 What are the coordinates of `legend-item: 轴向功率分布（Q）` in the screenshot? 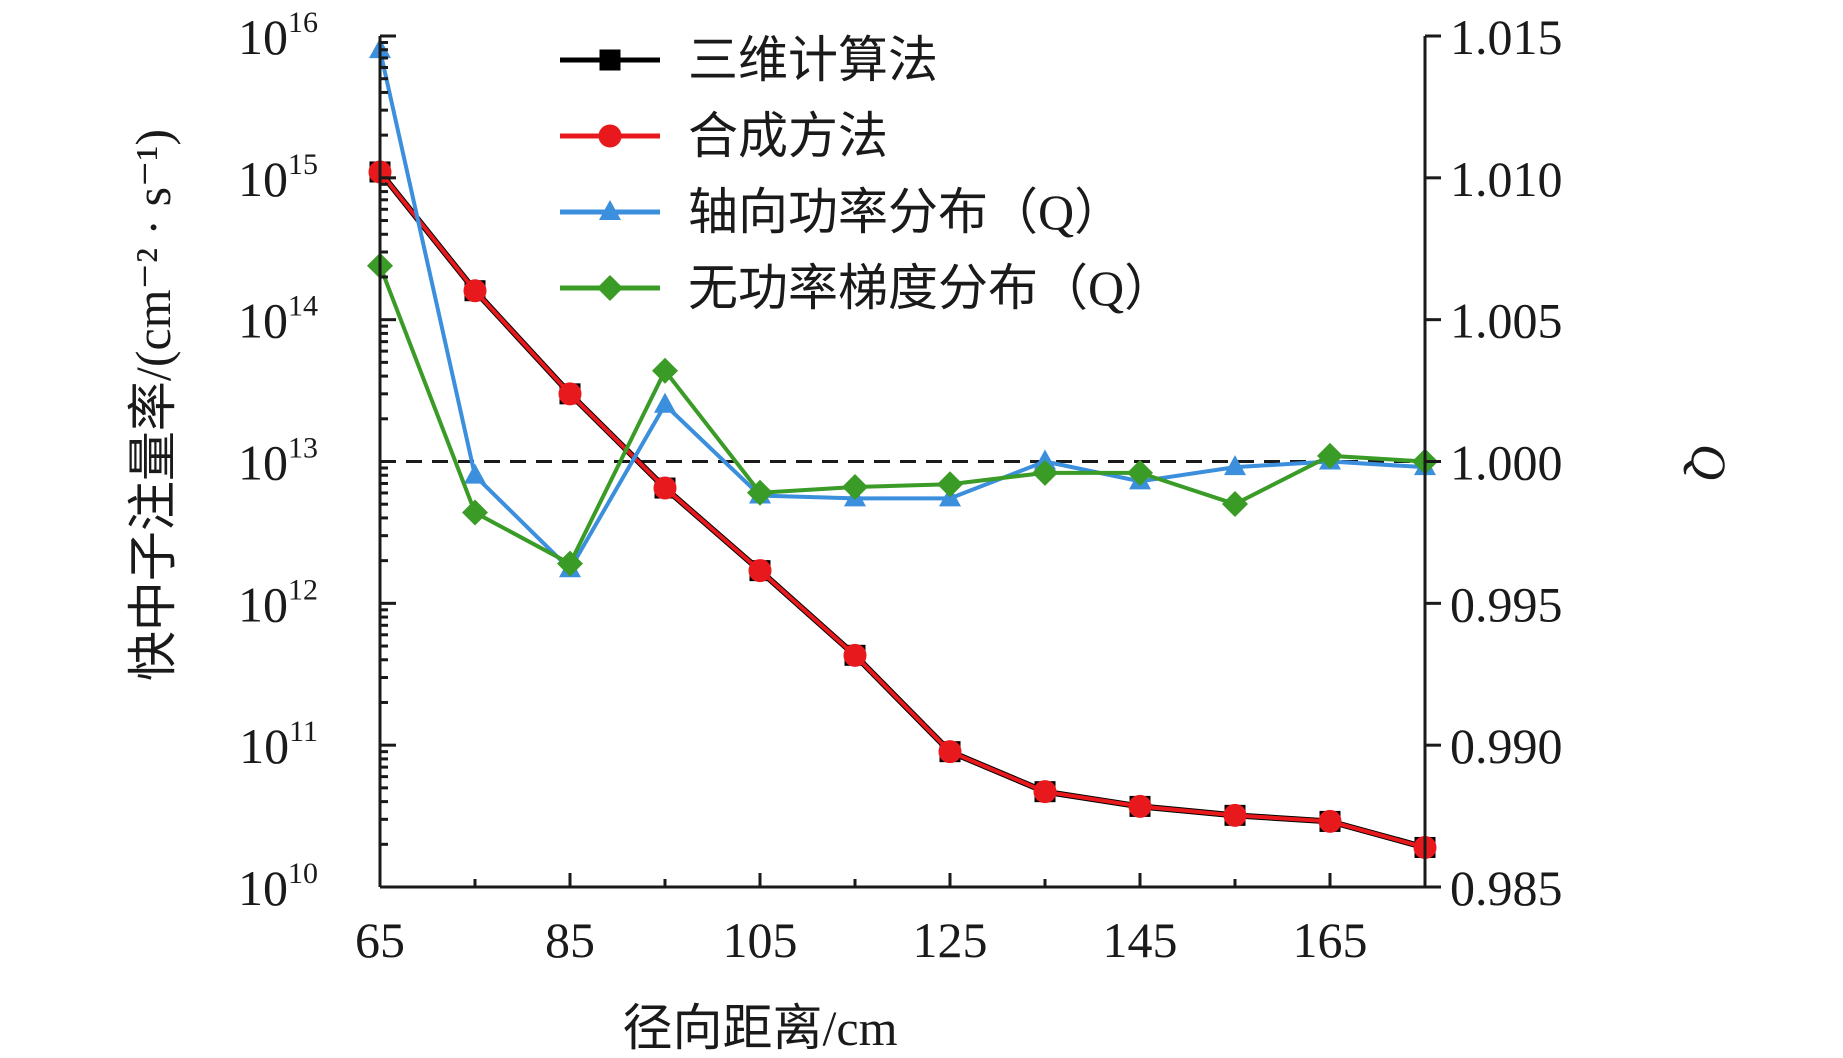 It's located at (842, 212).